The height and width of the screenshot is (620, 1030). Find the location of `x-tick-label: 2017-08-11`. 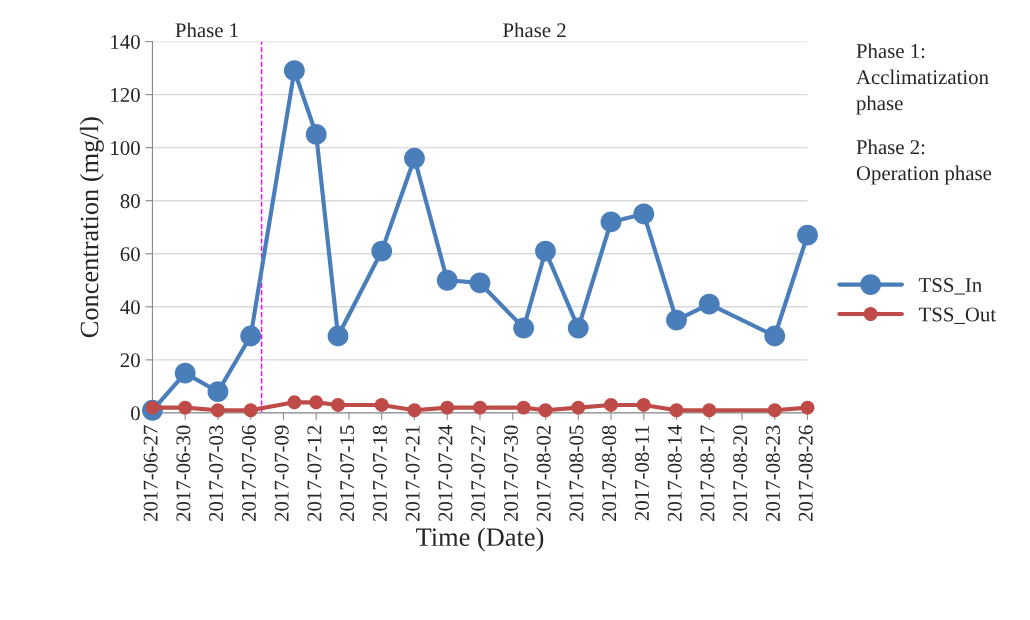

x-tick-label: 2017-08-11 is located at coordinates (641, 473).